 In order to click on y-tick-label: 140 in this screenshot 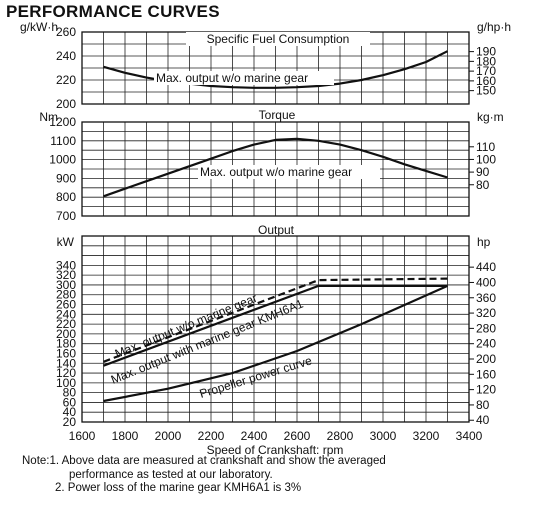, I will do `click(66, 363)`.